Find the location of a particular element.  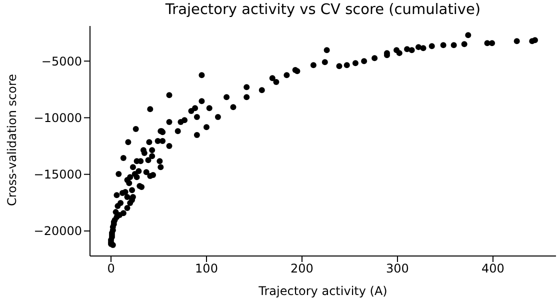

x-axis-title: Trajectory activity (A) is located at coordinates (323, 291).